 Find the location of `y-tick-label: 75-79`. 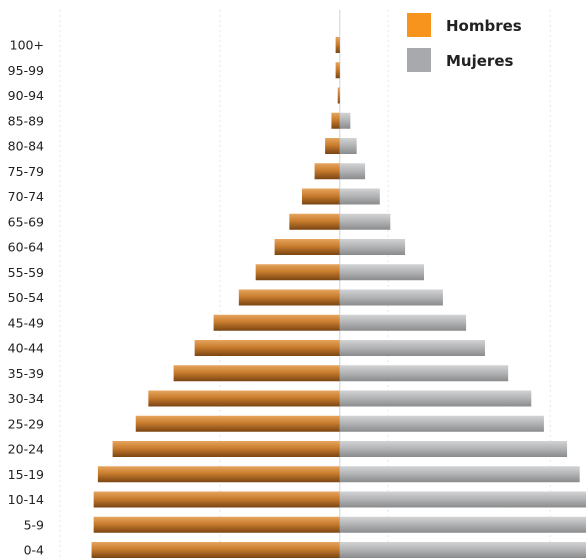

y-tick-label: 75-79 is located at coordinates (26, 171).